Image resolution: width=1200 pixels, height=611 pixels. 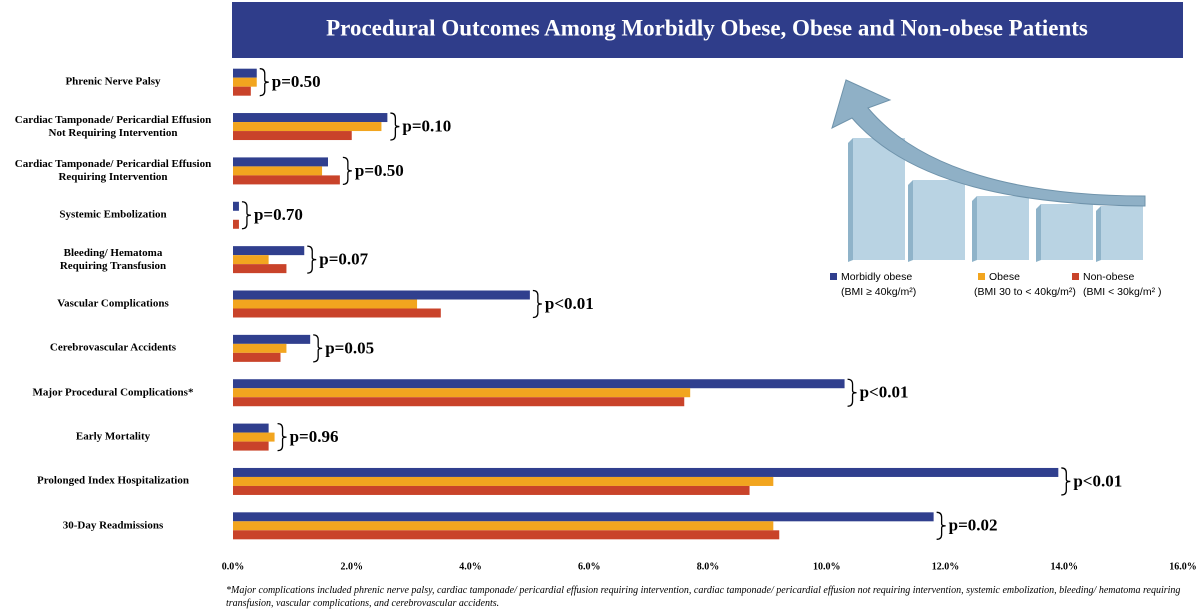 What do you see at coordinates (1065, 566) in the screenshot?
I see `x-tick-label: 14.0%` at bounding box center [1065, 566].